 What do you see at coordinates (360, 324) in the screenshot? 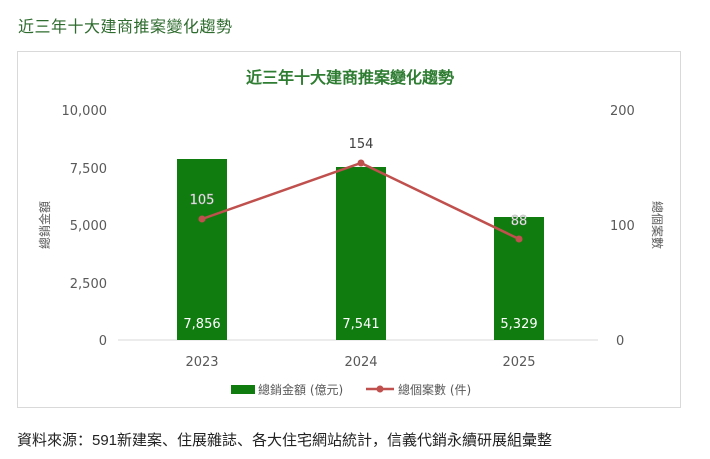
I see `bar-label-2024: 7,541` at bounding box center [360, 324].